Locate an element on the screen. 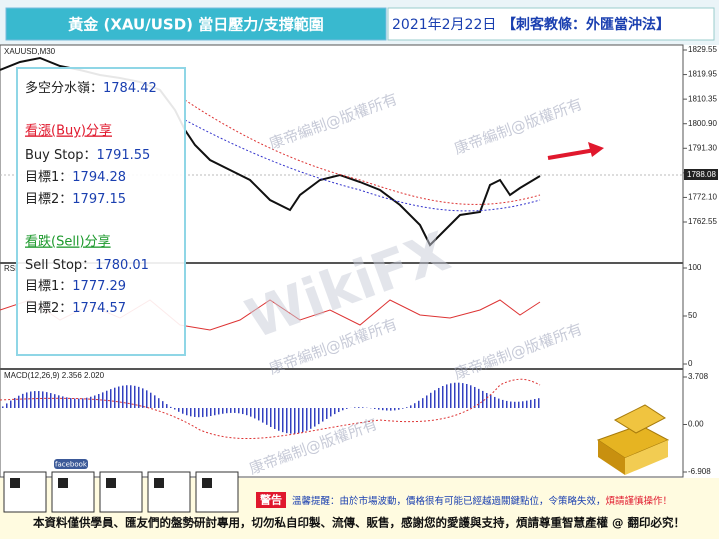 This screenshot has width=719, height=539. title-box is located at coordinates (196, 24).